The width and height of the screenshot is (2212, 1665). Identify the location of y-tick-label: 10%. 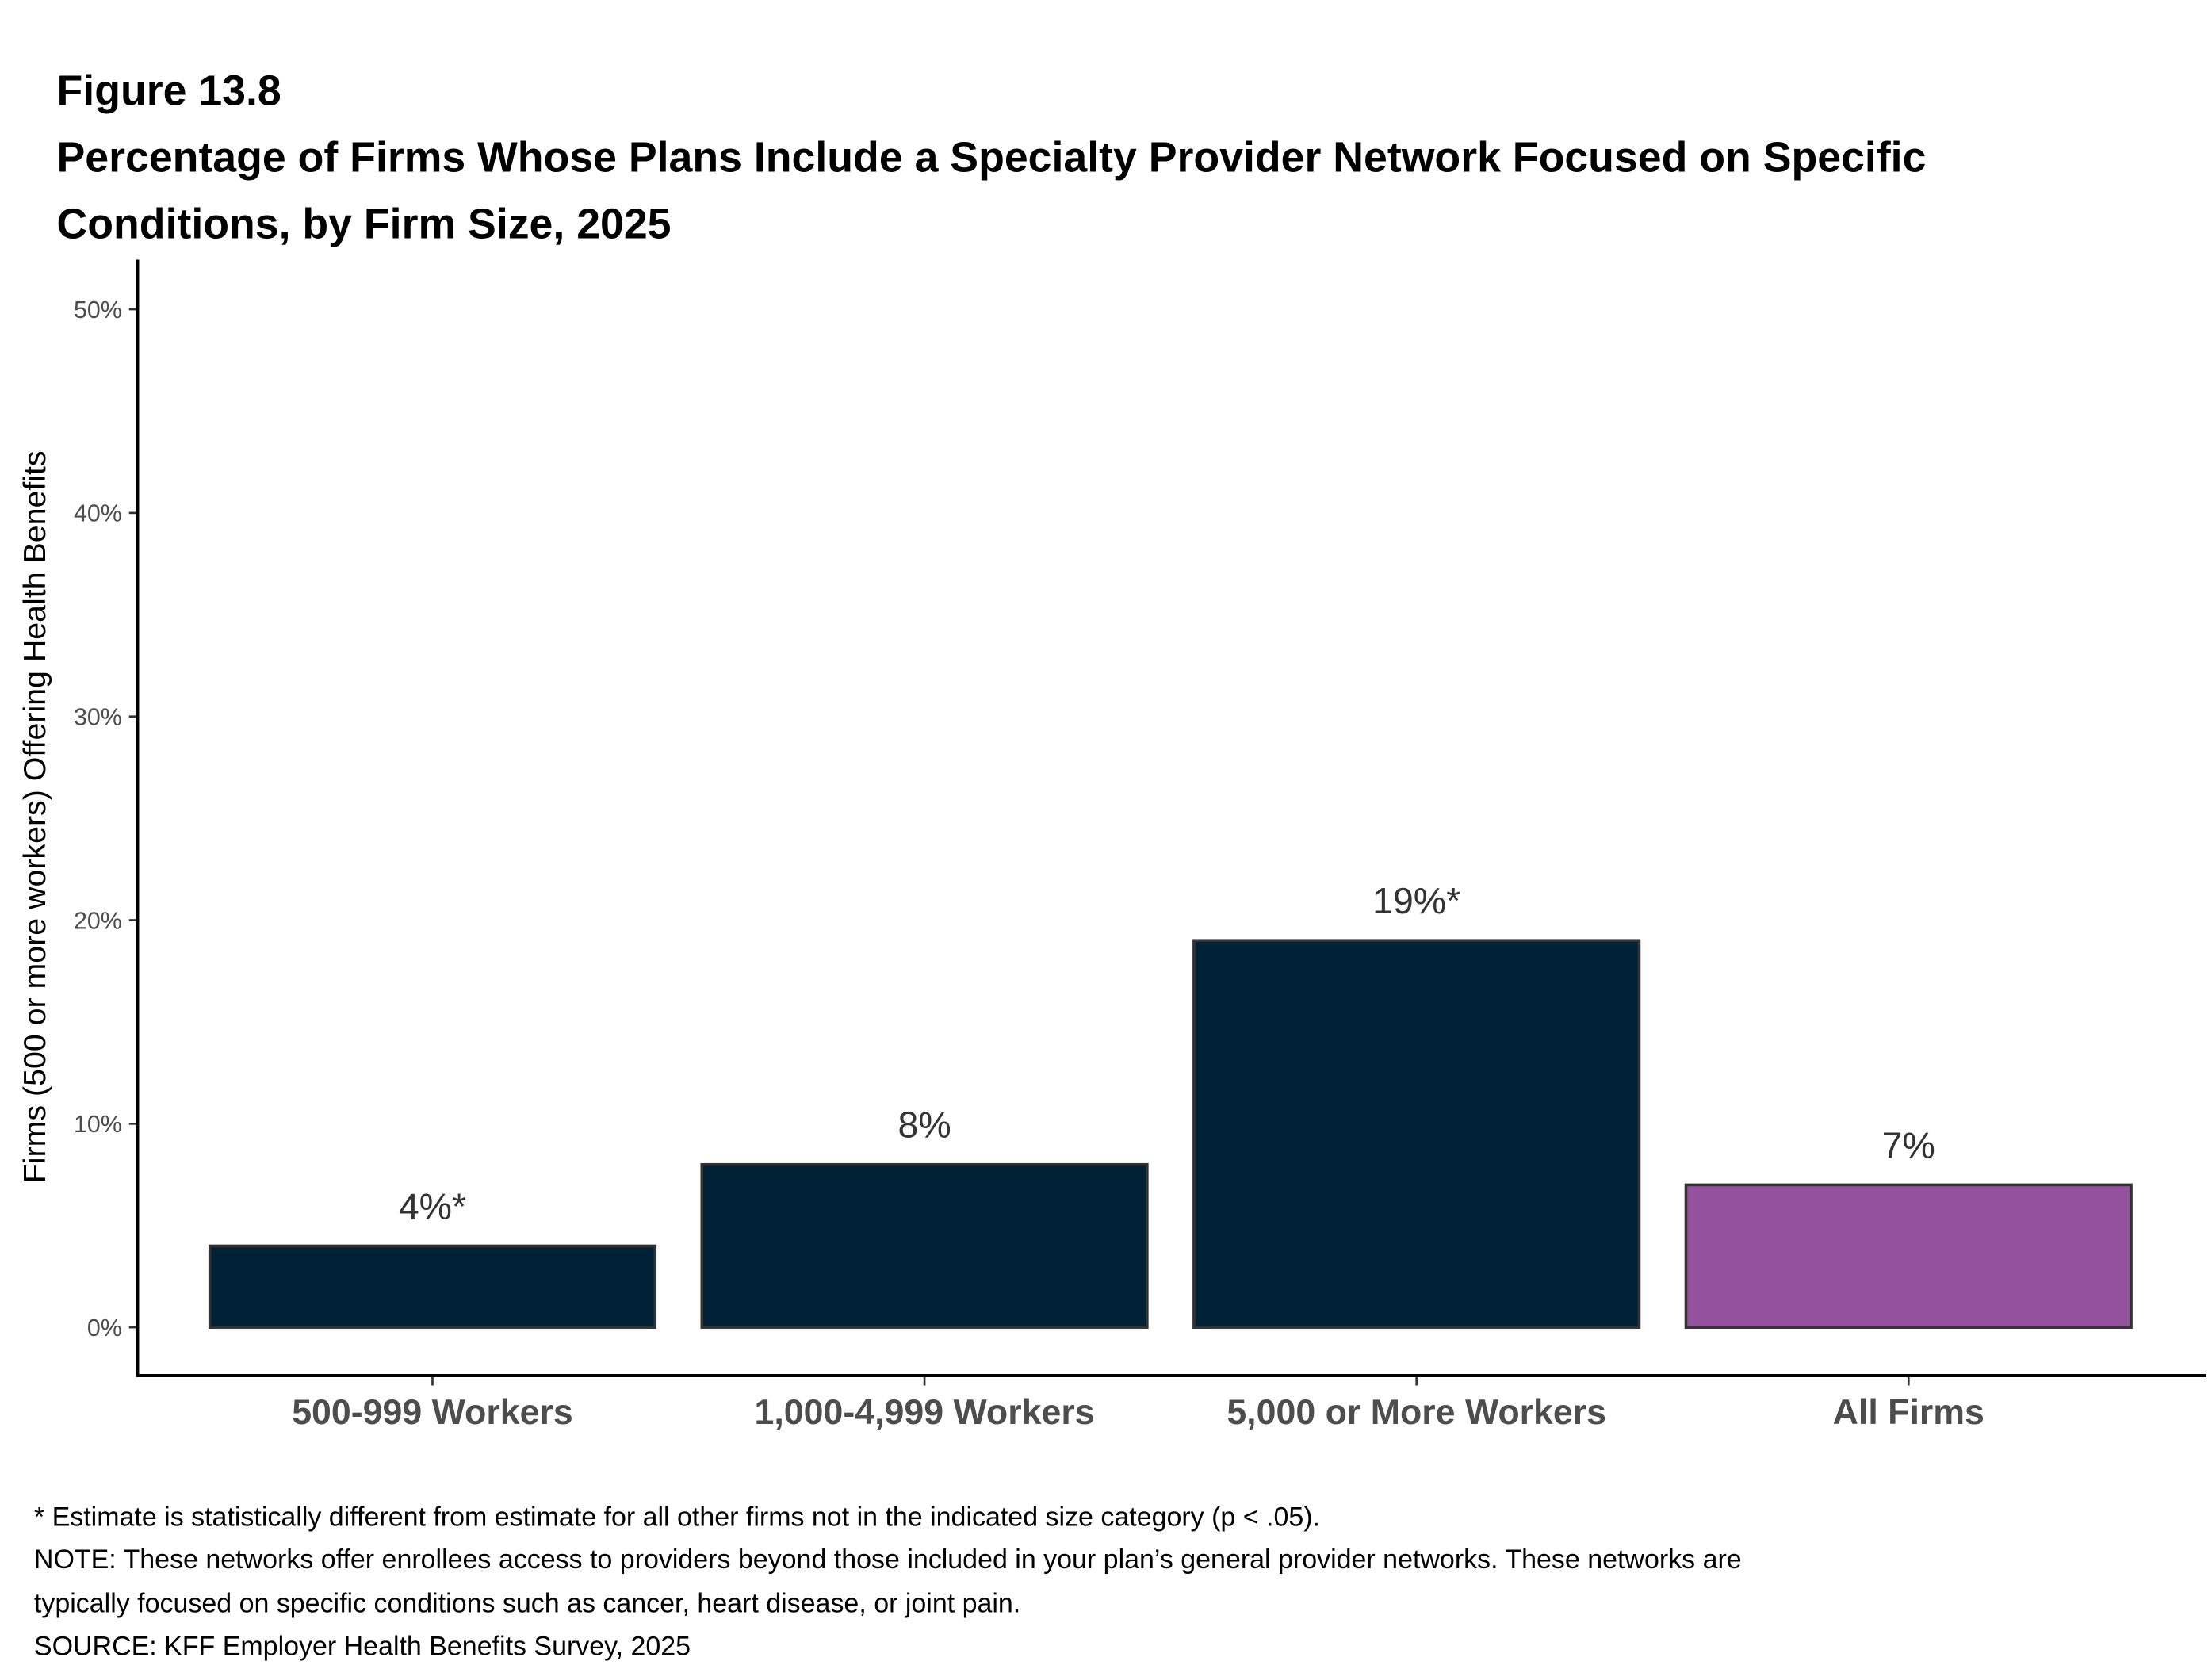
(98, 1124).